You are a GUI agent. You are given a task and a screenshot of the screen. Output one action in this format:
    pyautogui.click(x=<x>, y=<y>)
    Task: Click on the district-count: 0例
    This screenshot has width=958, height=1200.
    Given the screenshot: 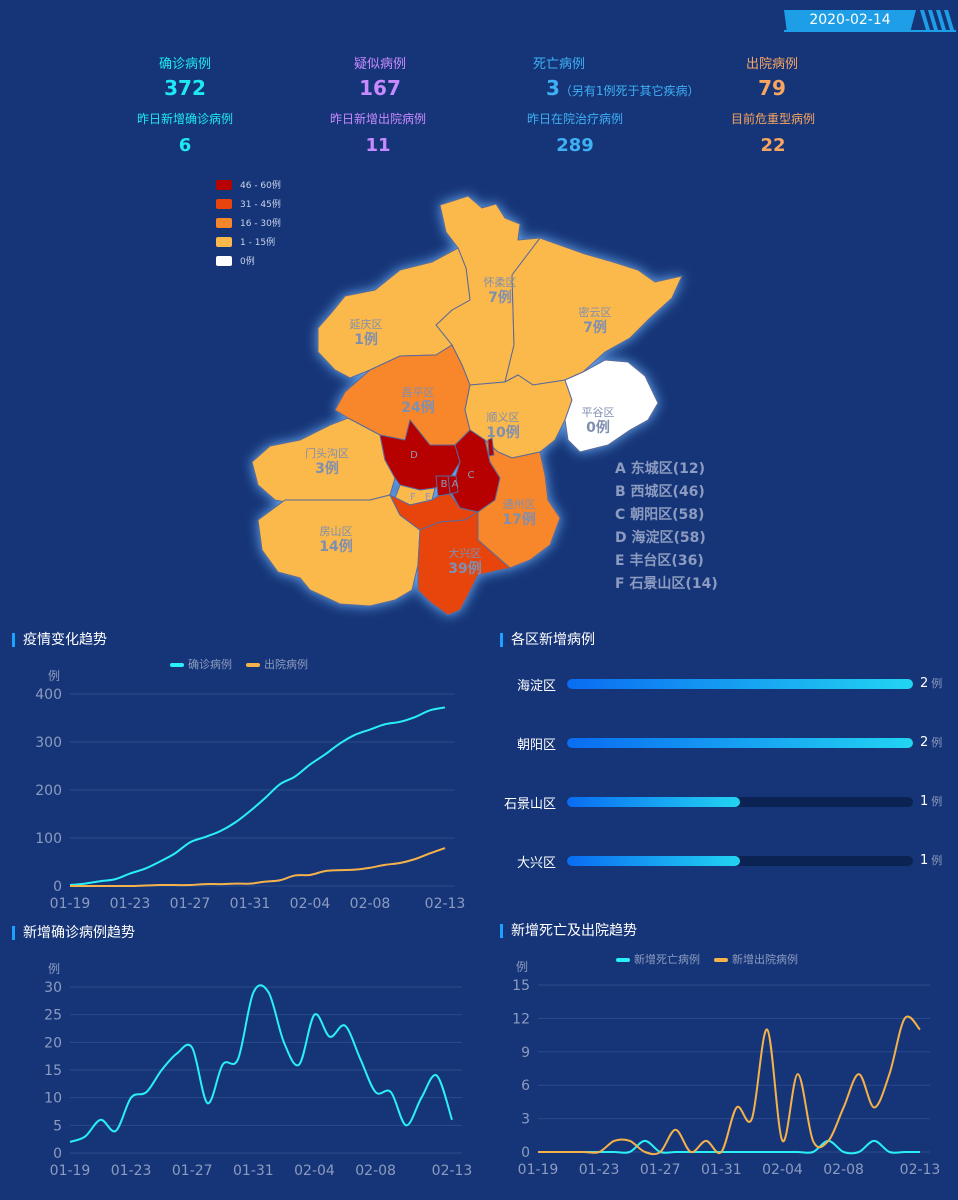 What is the action you would take?
    pyautogui.click(x=598, y=427)
    